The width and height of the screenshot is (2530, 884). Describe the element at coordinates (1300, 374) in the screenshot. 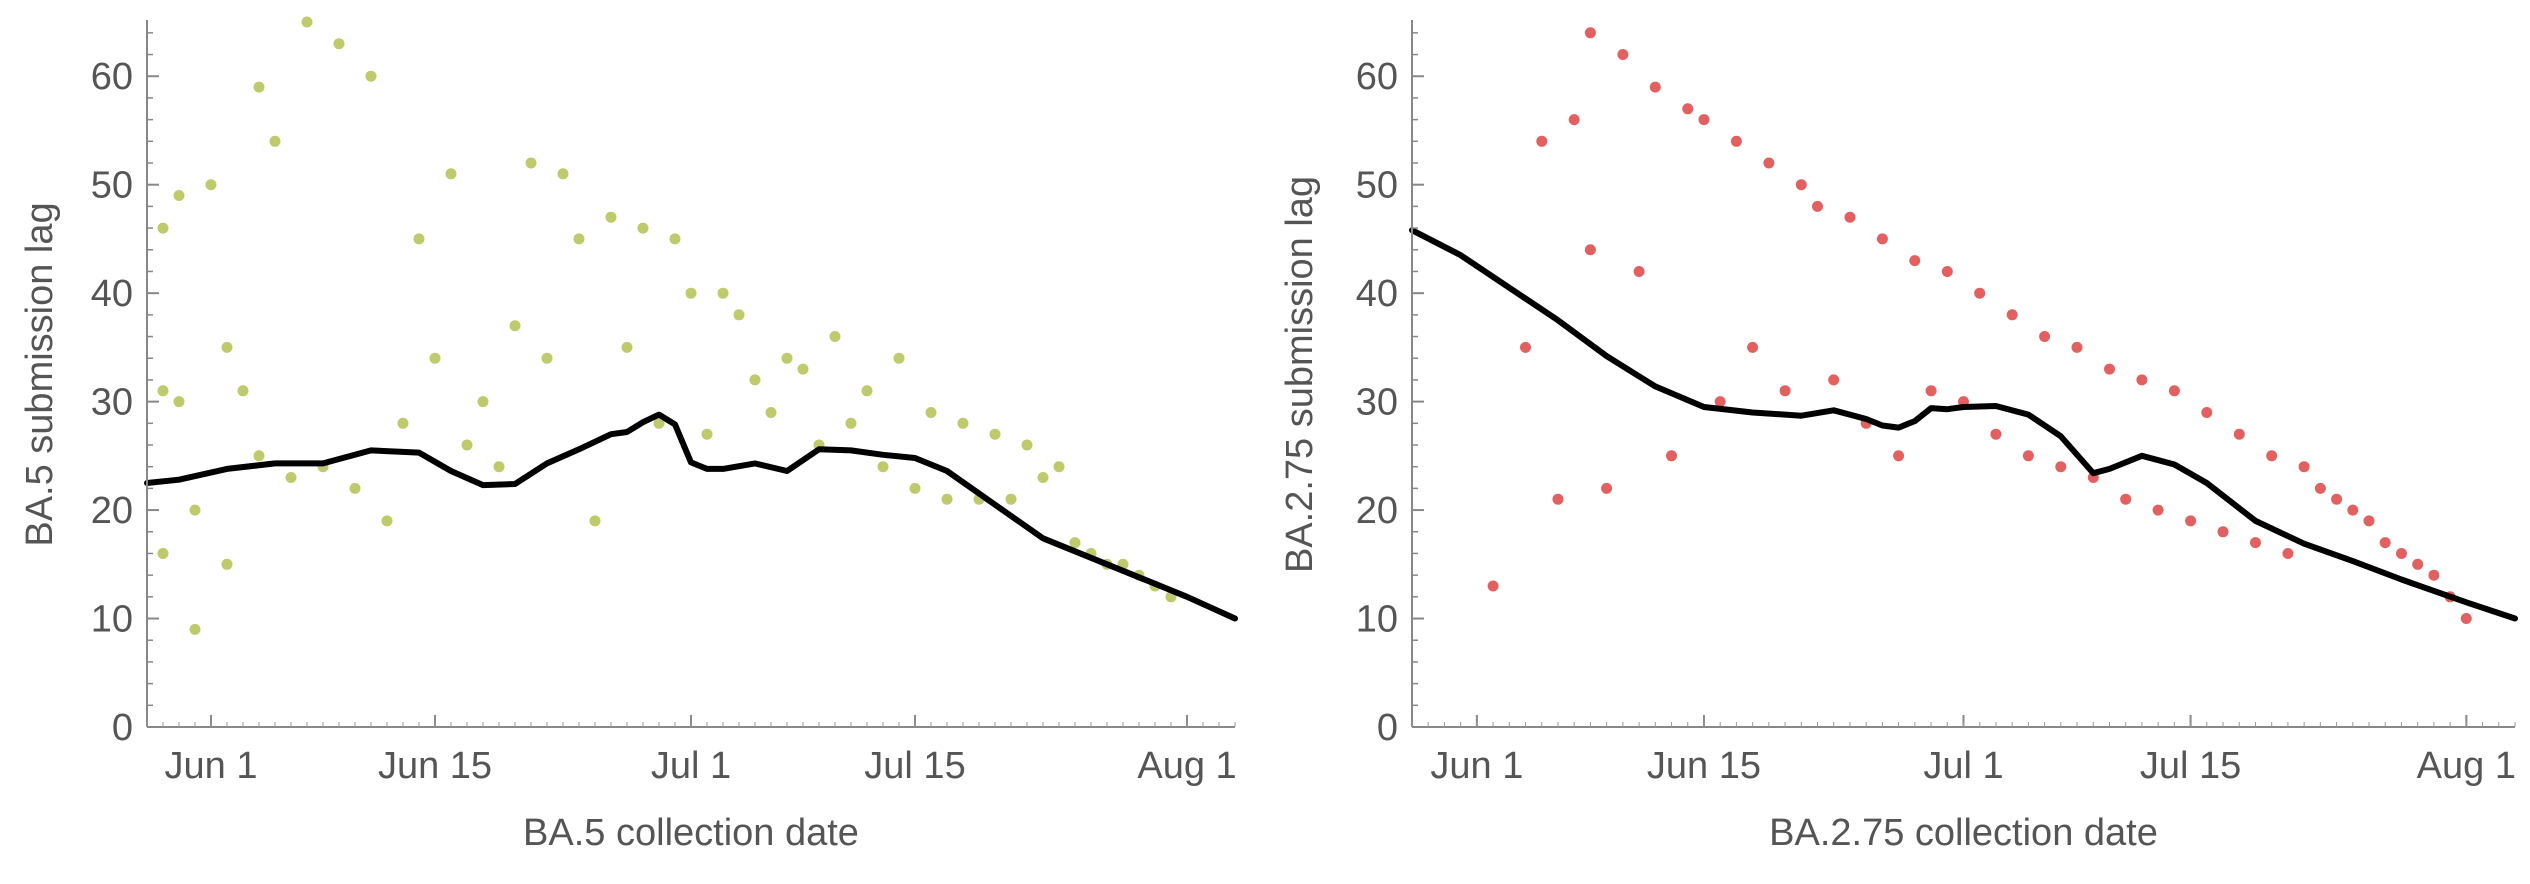

I see `y-axis-title: BA.2.75 submission lag` at that location.